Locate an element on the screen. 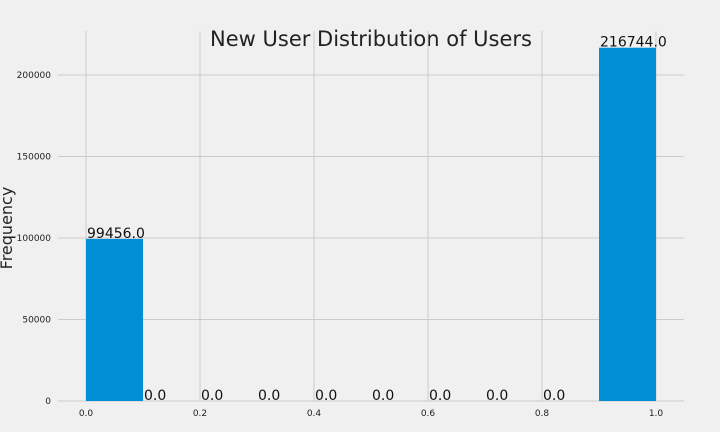 The image size is (720, 432). y-tick-label: 0 is located at coordinates (48, 402).